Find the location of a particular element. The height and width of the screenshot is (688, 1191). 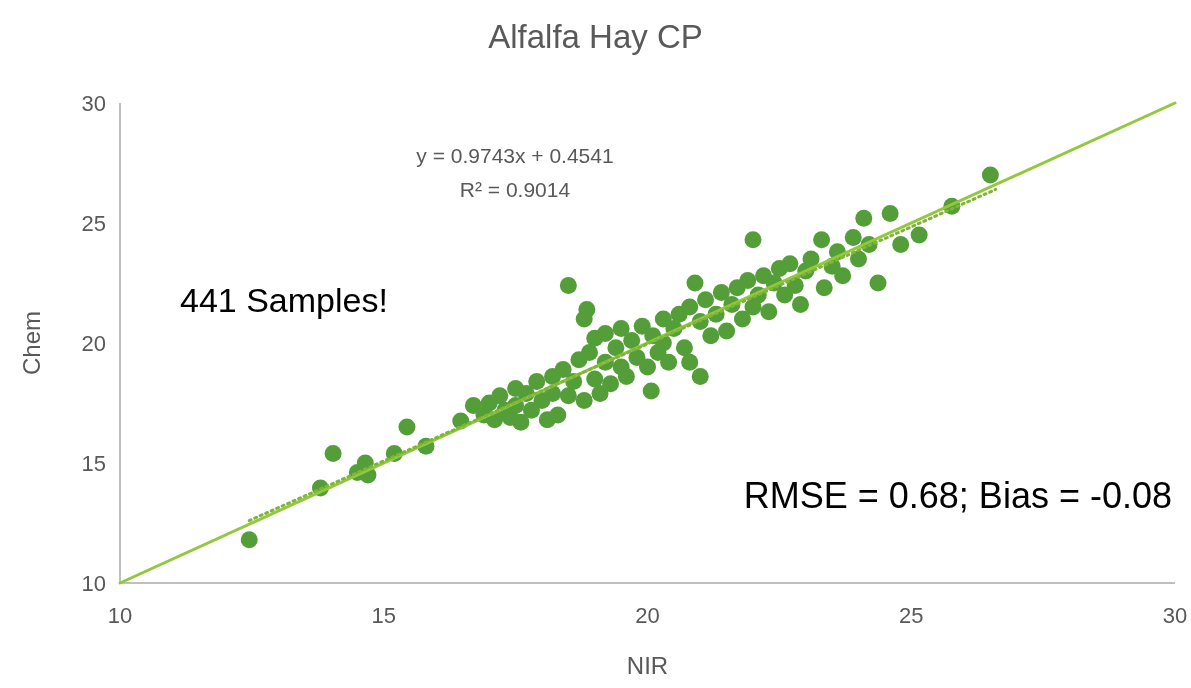

annotation: 441 Samples! is located at coordinates (284, 300).